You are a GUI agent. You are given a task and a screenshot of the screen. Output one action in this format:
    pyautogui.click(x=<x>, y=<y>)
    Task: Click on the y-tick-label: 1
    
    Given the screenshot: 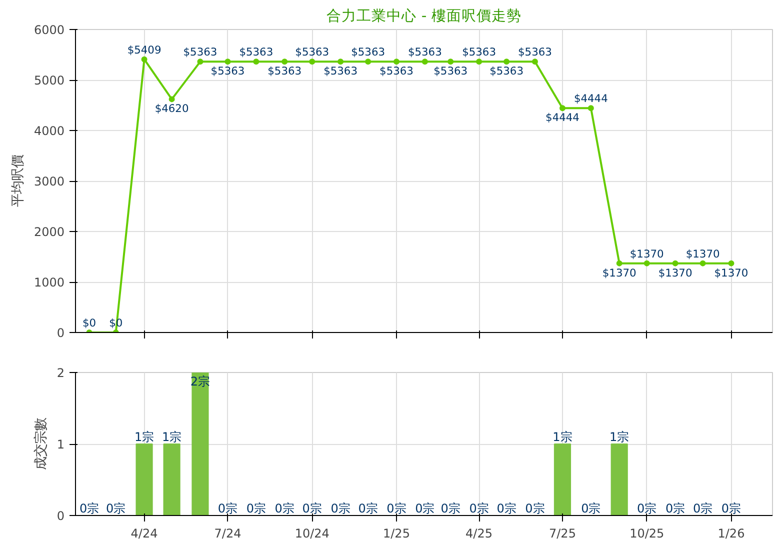 What is the action you would take?
    pyautogui.click(x=60, y=445)
    